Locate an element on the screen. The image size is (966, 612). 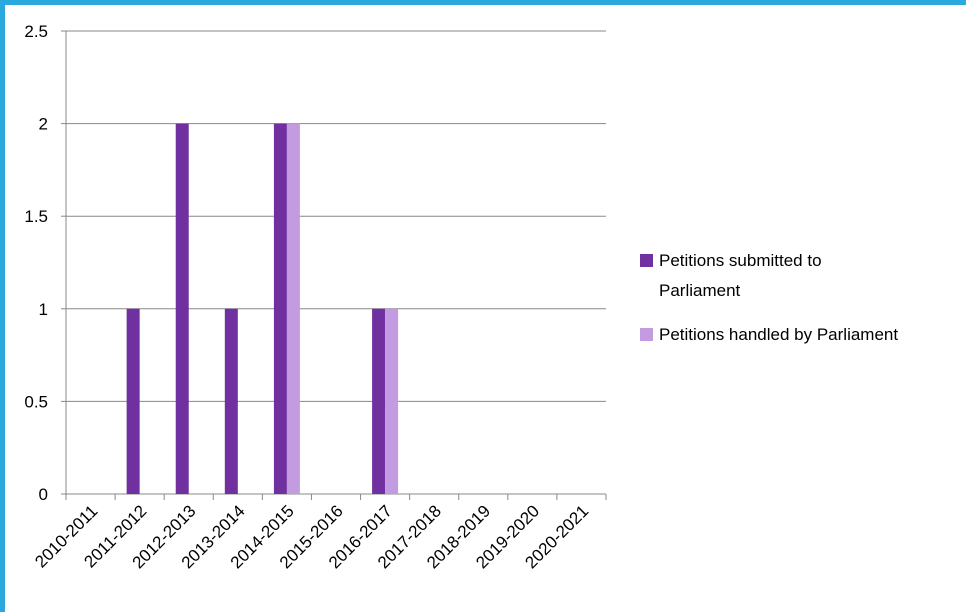
y-tick-labels: 0 0.5 1 1.5 2 2.5 is located at coordinates (36, 263).